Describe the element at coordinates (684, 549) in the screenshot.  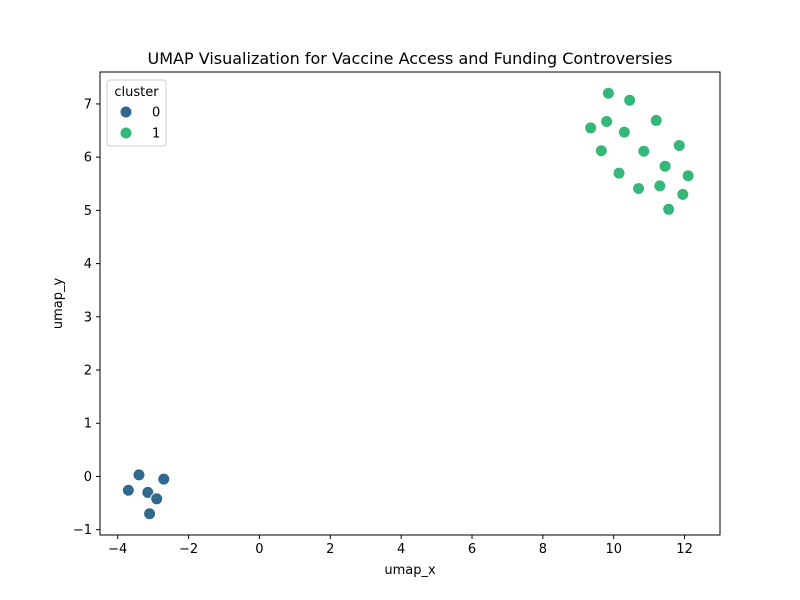
I see `x-tick-label: 12` at that location.